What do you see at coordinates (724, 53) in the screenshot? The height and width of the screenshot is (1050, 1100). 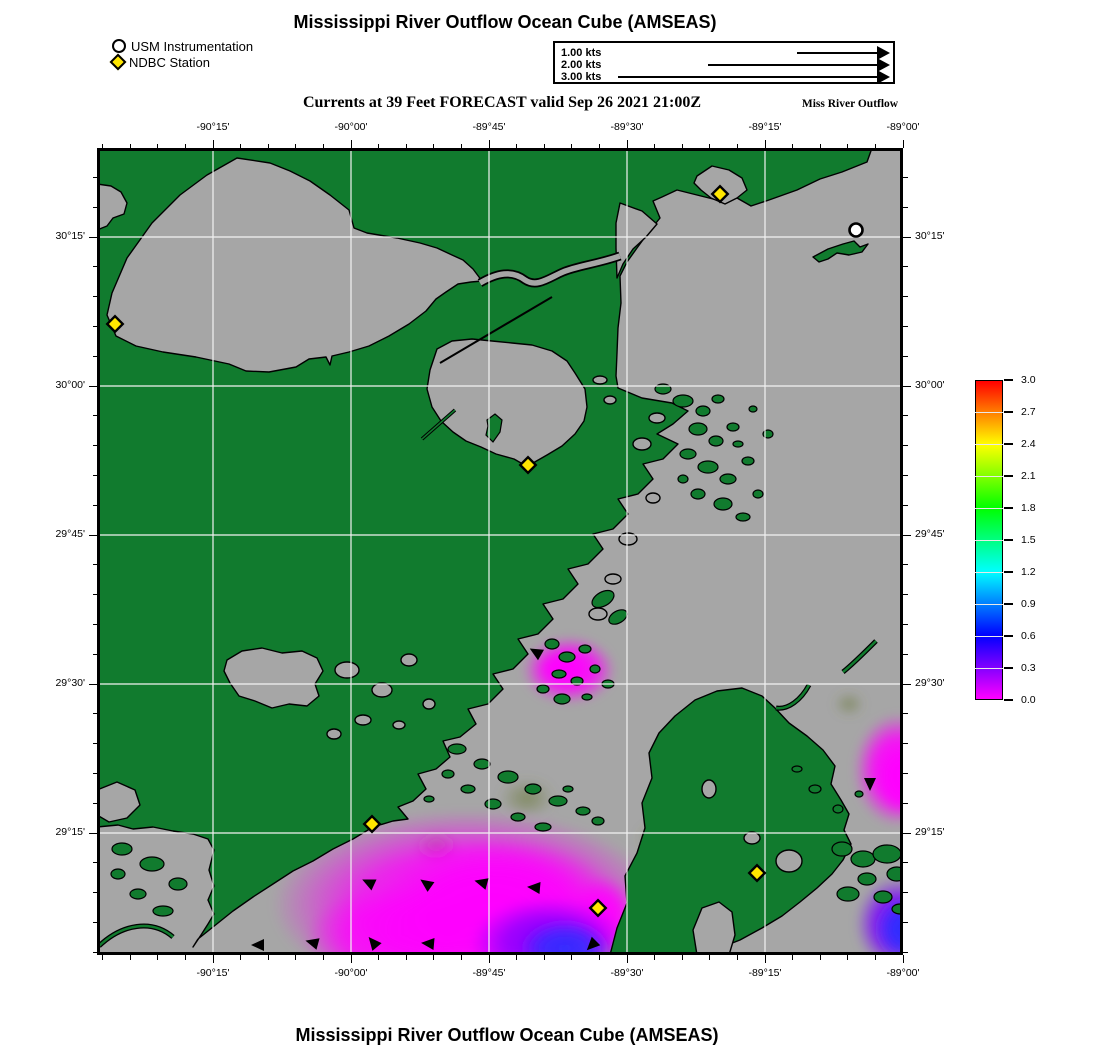 I see `scale-row: 1.00 kts` at bounding box center [724, 53].